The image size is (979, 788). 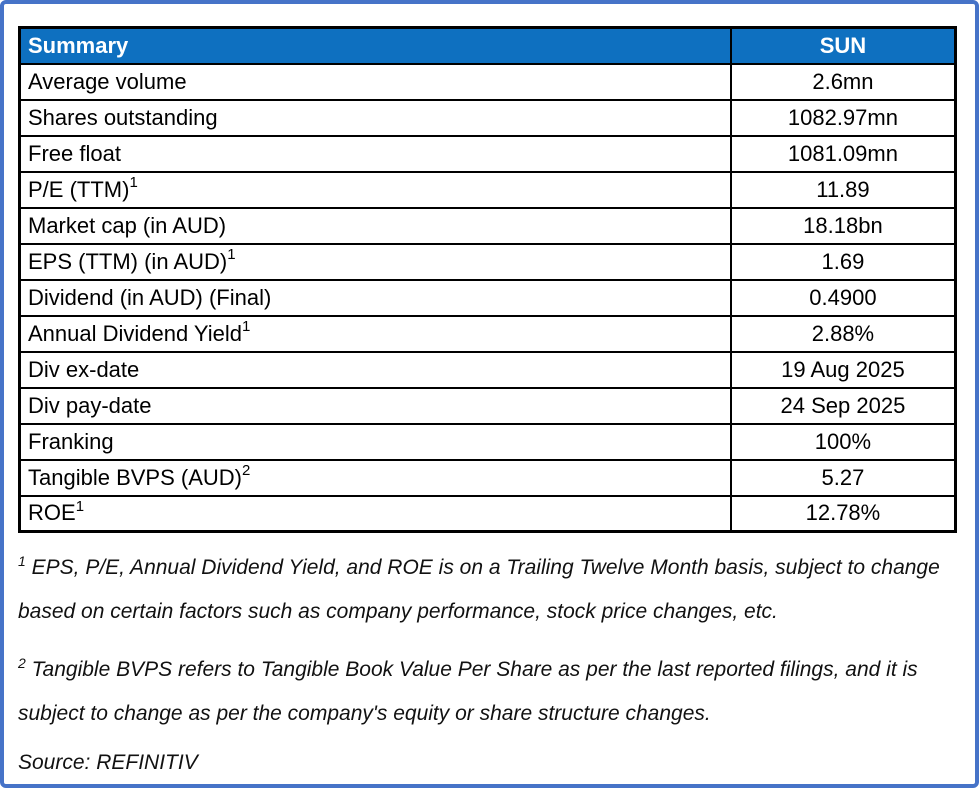 What do you see at coordinates (843, 261) in the screenshot?
I see `row-value: 1.69` at bounding box center [843, 261].